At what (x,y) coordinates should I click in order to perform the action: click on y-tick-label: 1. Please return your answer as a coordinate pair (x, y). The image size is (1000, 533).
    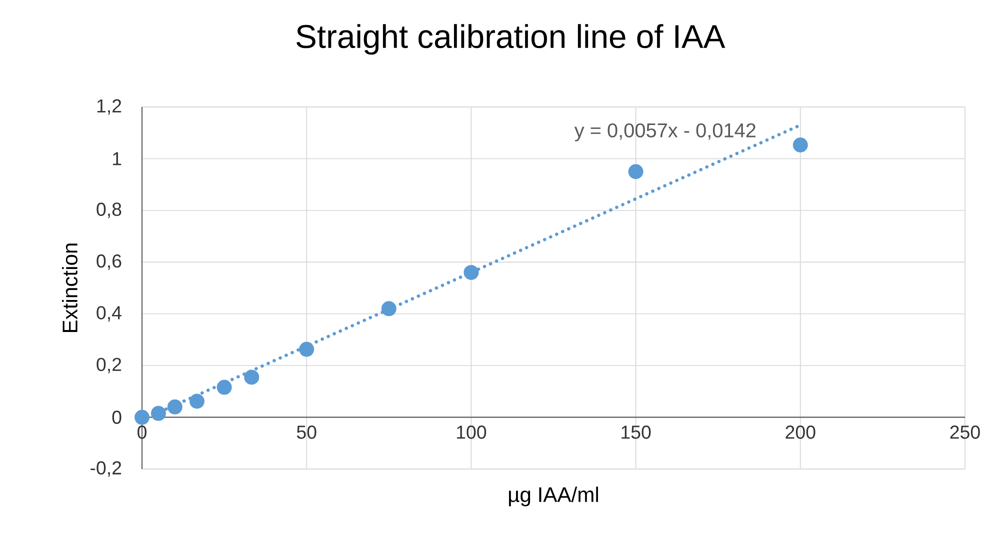
    Looking at the image, I should click on (117, 159).